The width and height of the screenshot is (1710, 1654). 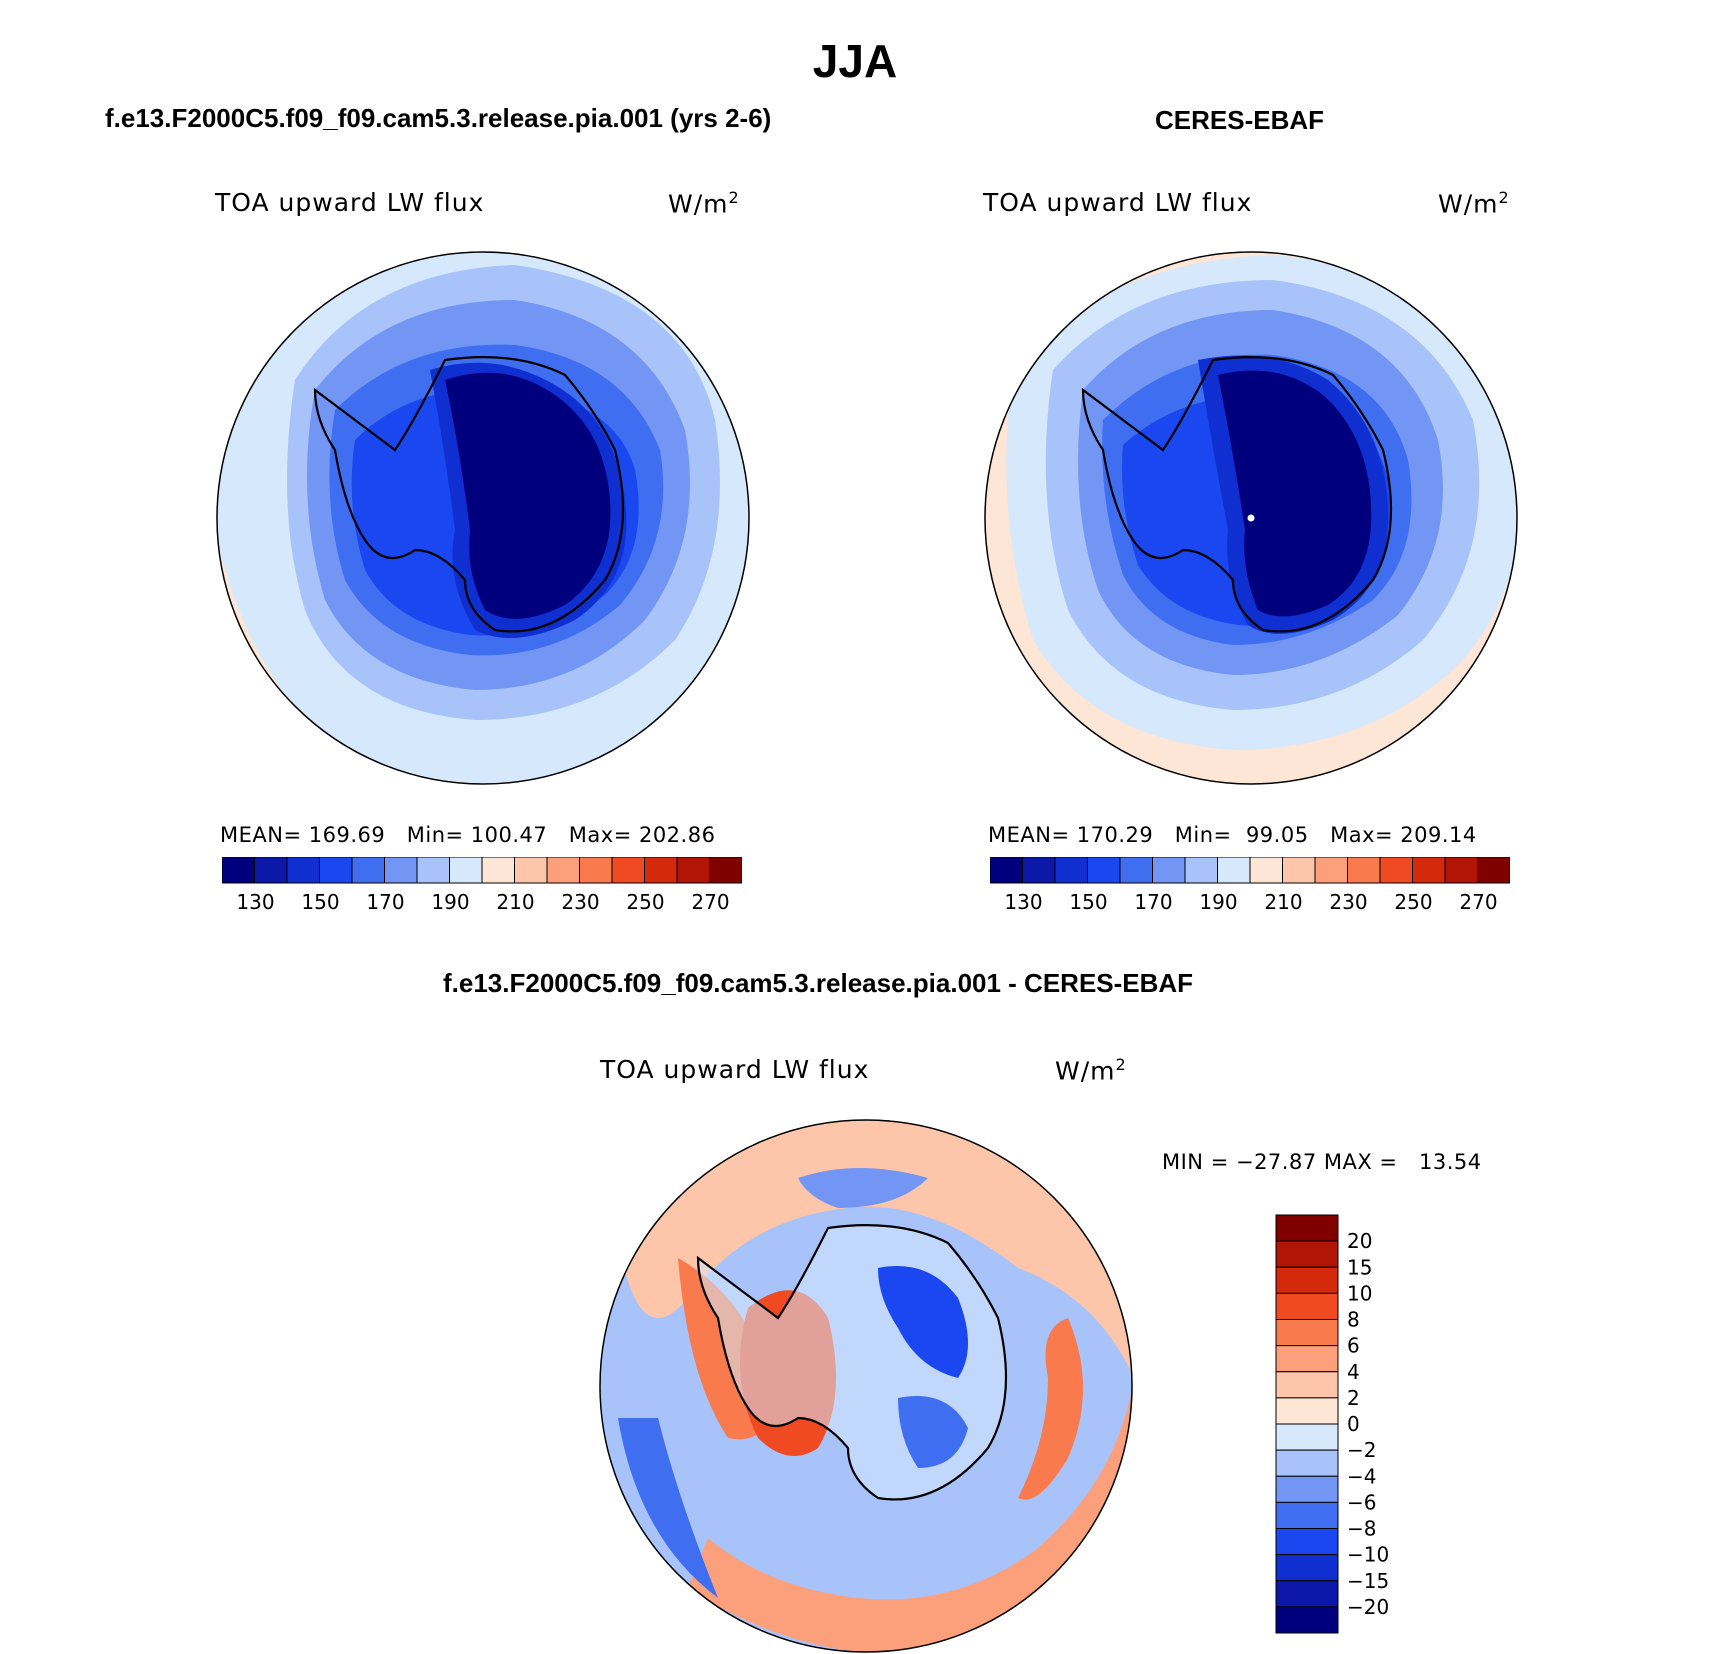 I want to click on colorbar-tick-label: −2, so click(x=1361, y=1450).